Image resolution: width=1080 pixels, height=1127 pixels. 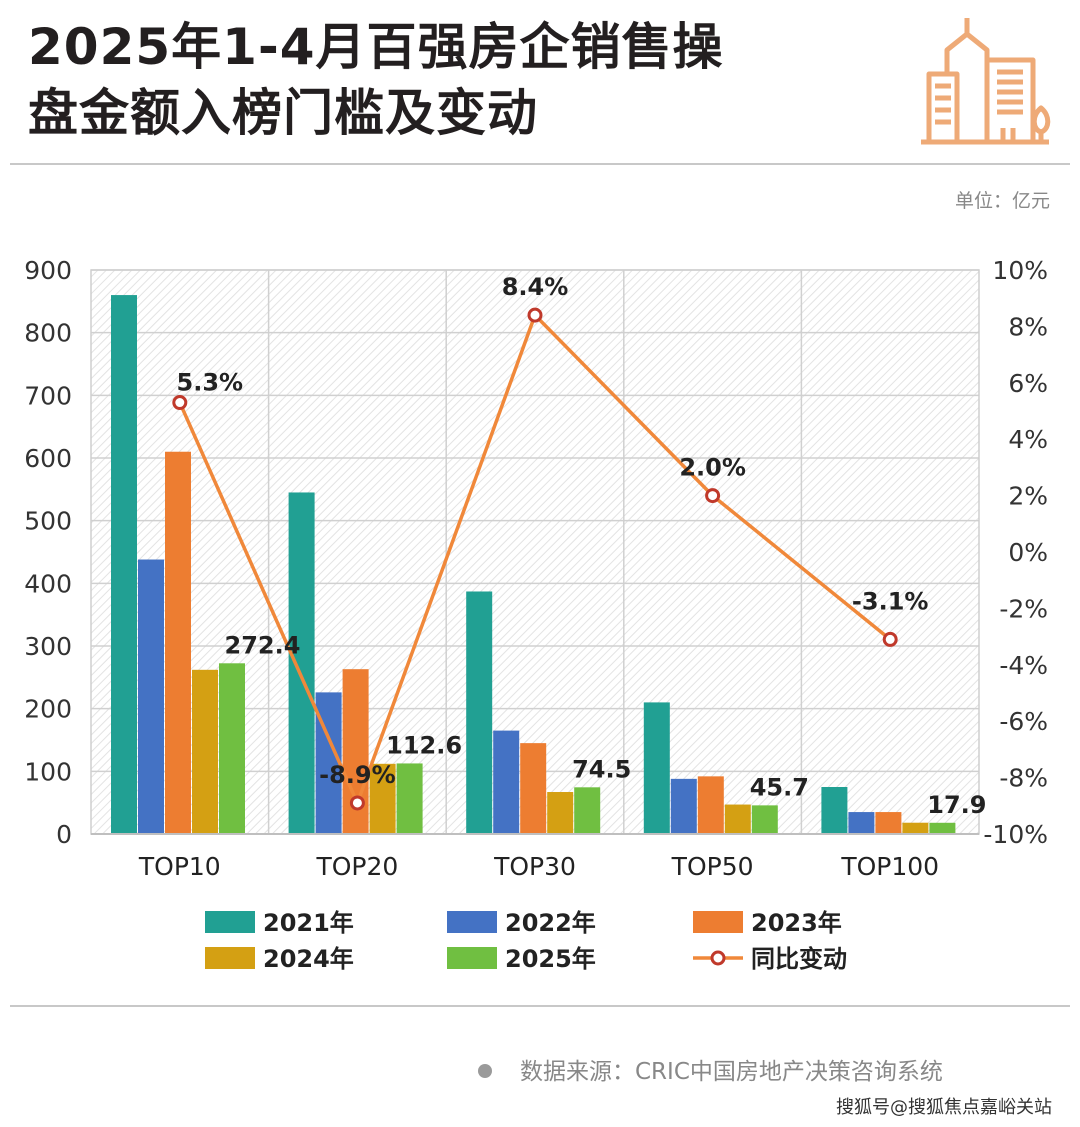 What do you see at coordinates (357, 803) in the screenshot?
I see `yoy-marker-top20` at bounding box center [357, 803].